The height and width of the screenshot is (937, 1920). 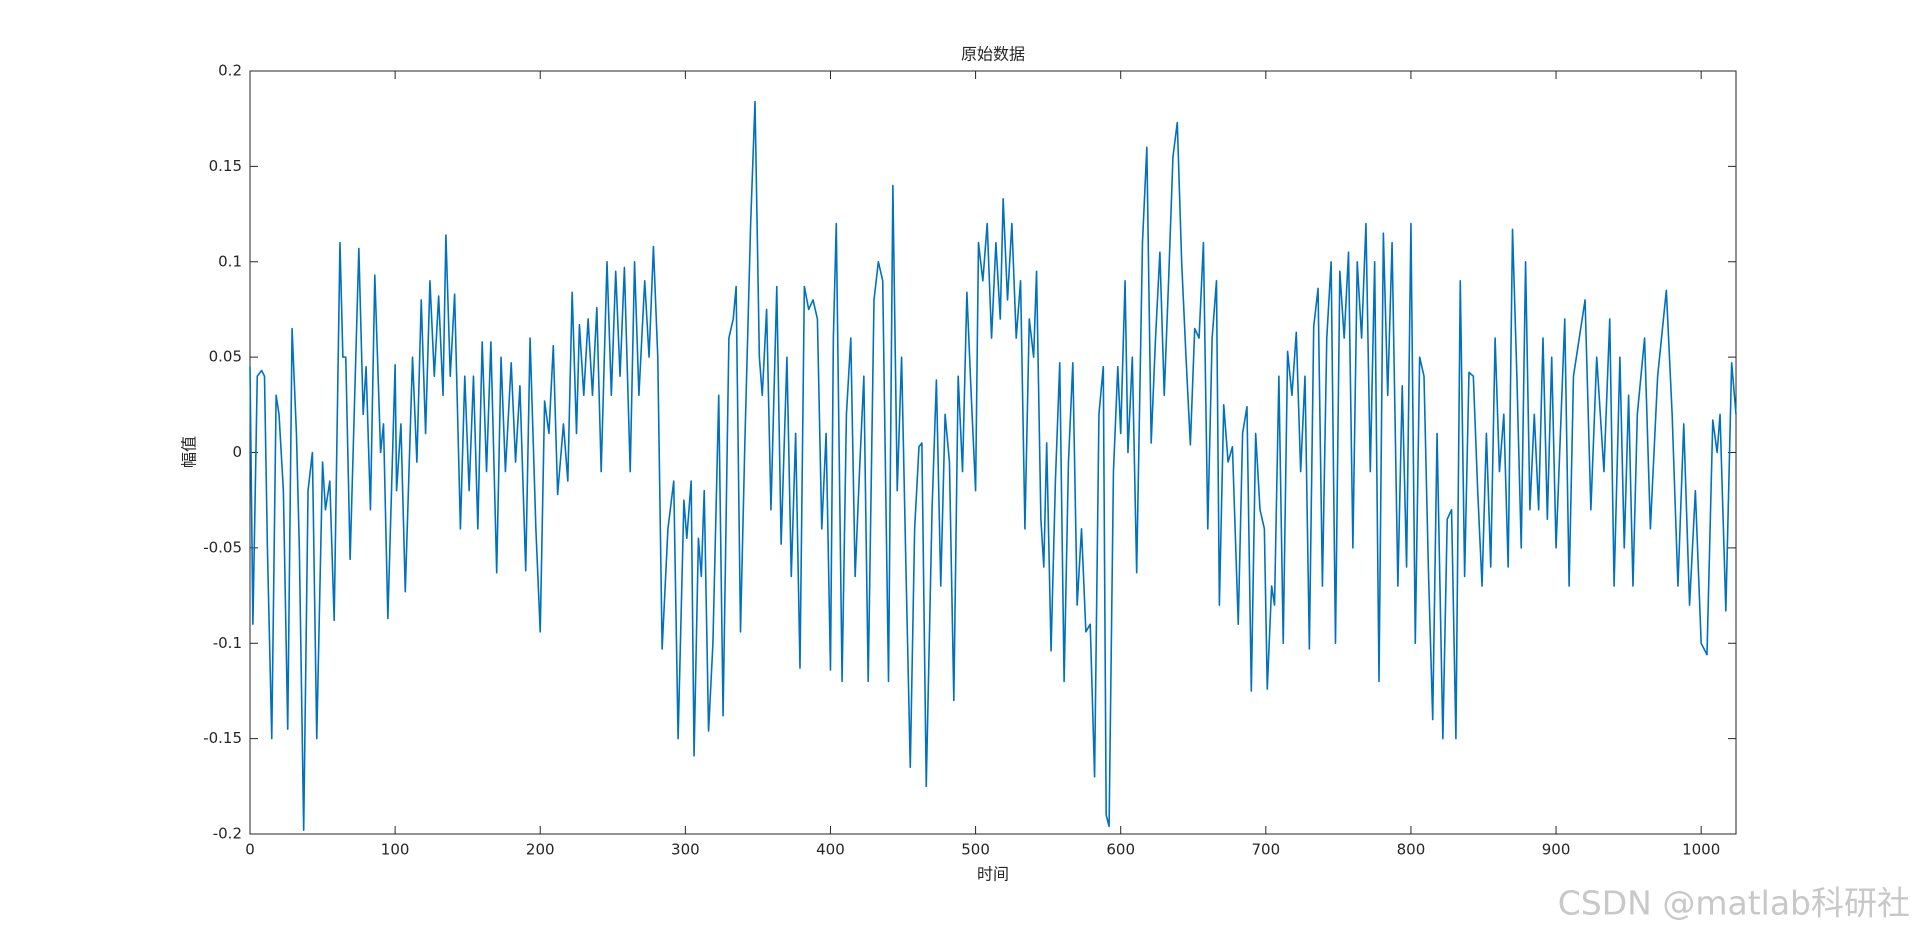 I want to click on x-tick-label: 800, so click(x=1411, y=850).